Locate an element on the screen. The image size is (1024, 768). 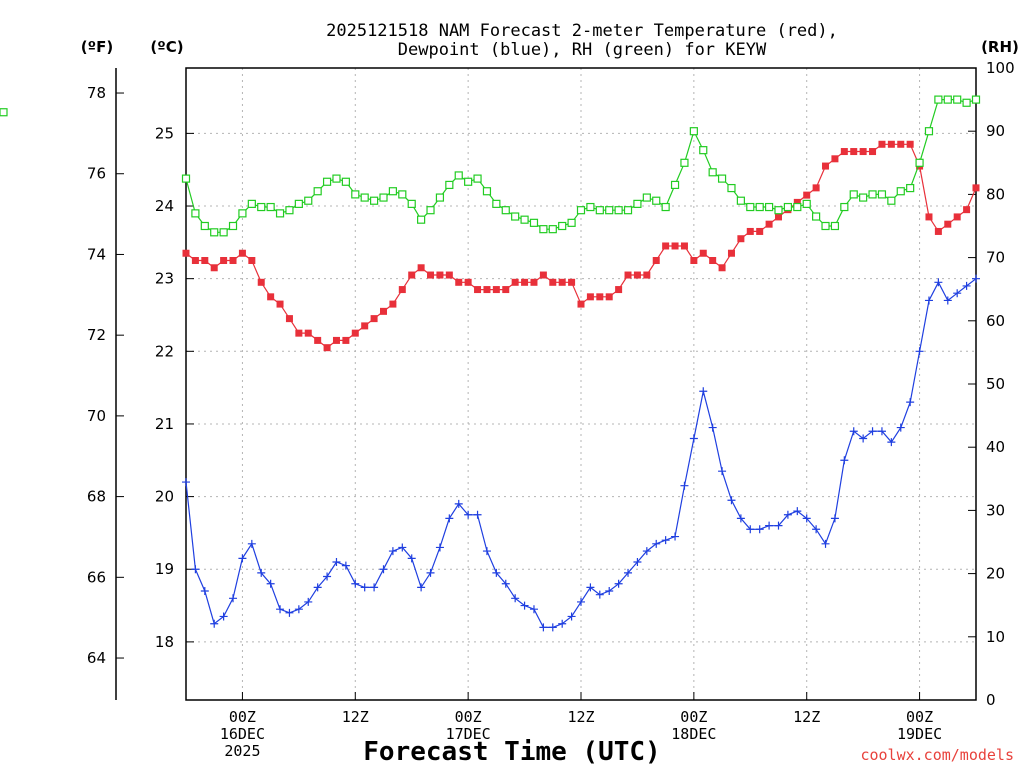
time-tick-label: 18DEC is located at coordinates (693, 734).